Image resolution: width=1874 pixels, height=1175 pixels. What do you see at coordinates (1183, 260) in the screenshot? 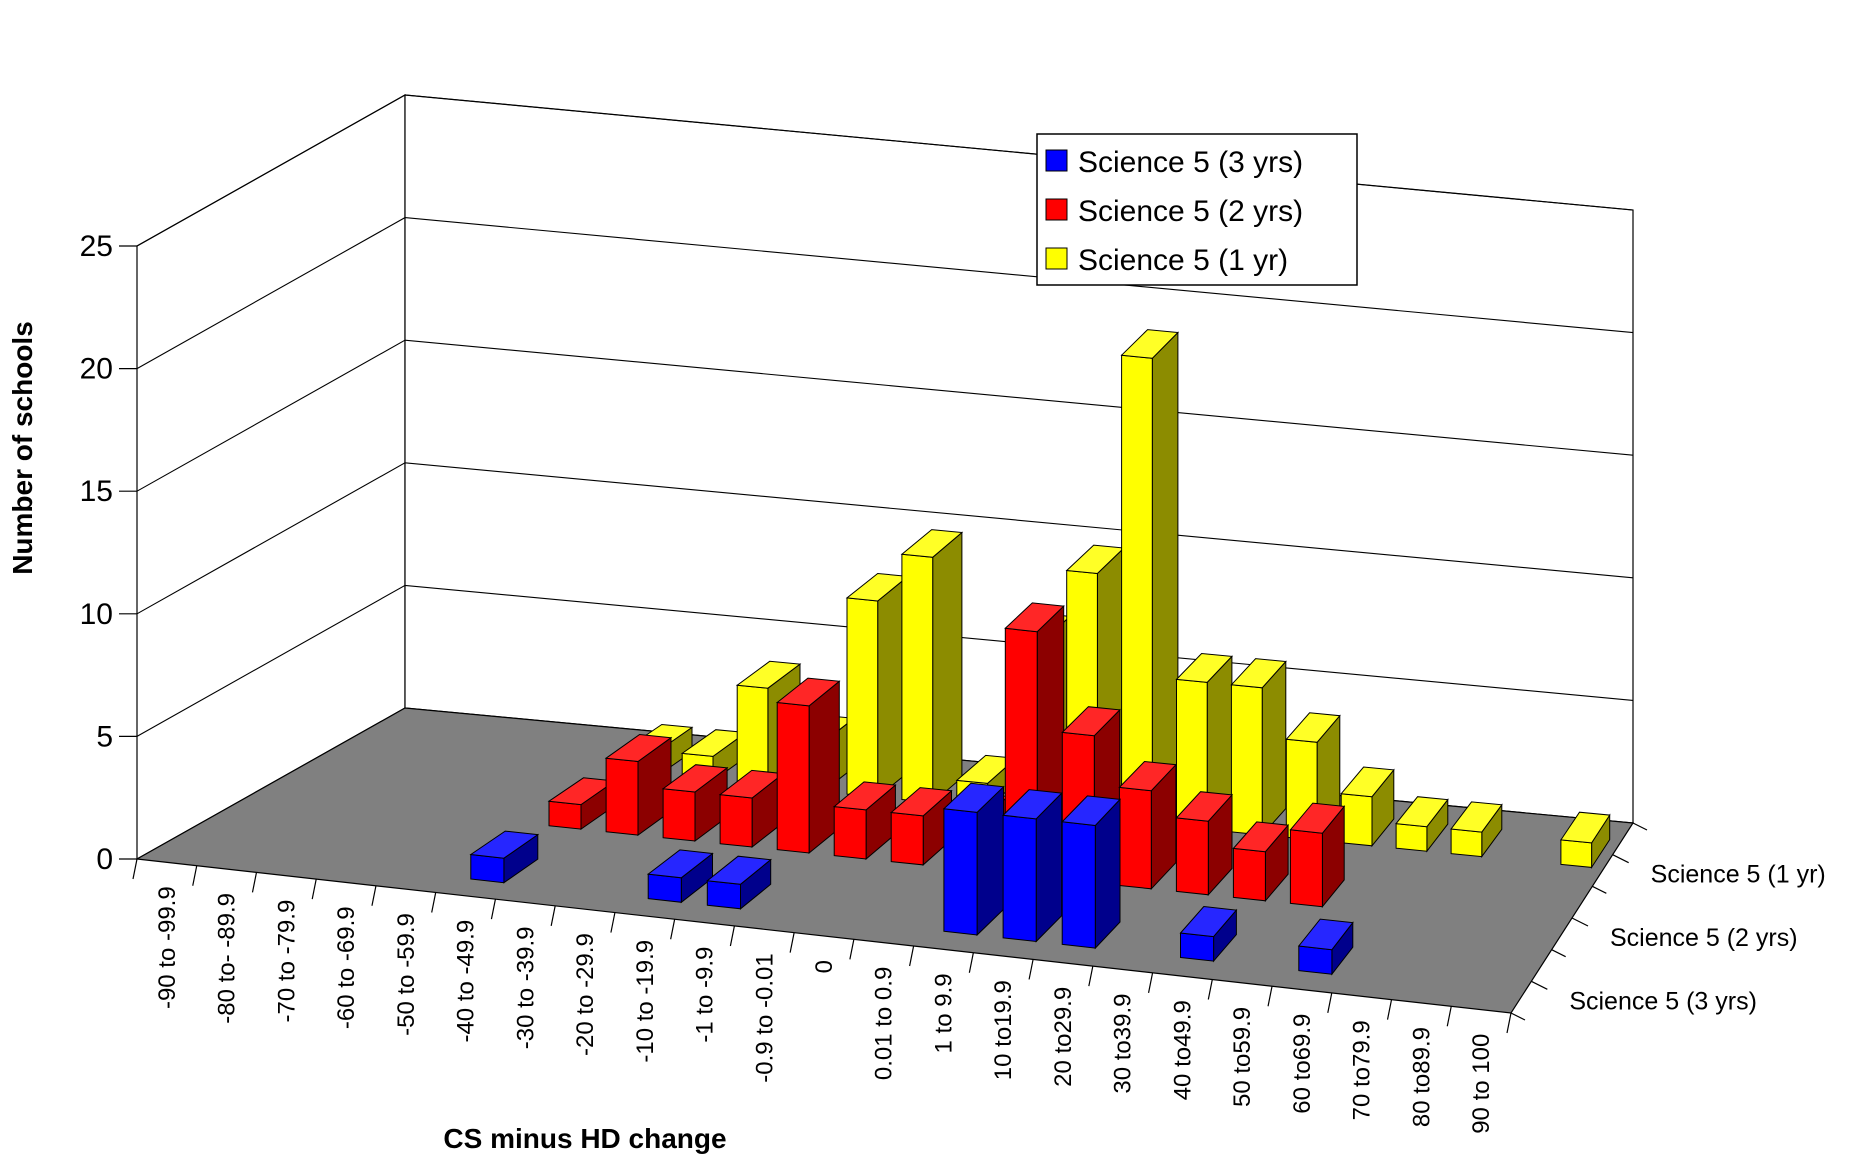
I see `legend-label: Science 5 (1 yr)` at bounding box center [1183, 260].